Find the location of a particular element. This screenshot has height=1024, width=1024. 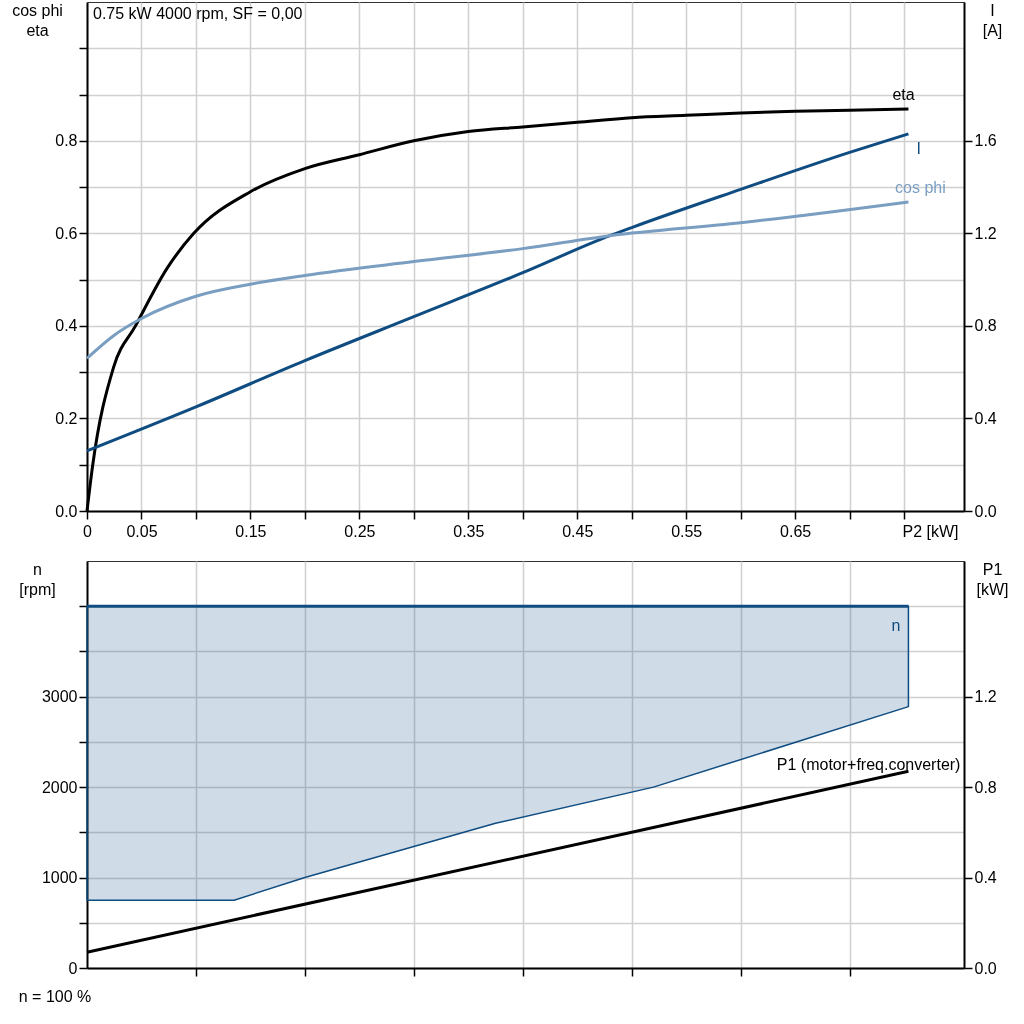

text: n = 100 % is located at coordinates (55, 996).